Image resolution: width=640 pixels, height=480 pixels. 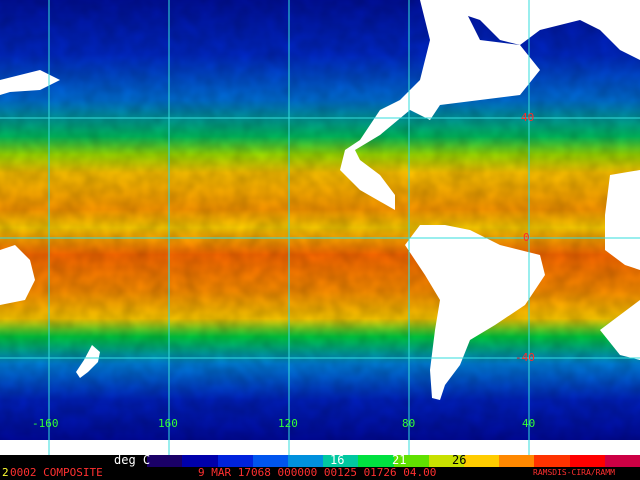 What do you see at coordinates (622, 220) in the screenshot?
I see `land-africa` at bounding box center [622, 220].